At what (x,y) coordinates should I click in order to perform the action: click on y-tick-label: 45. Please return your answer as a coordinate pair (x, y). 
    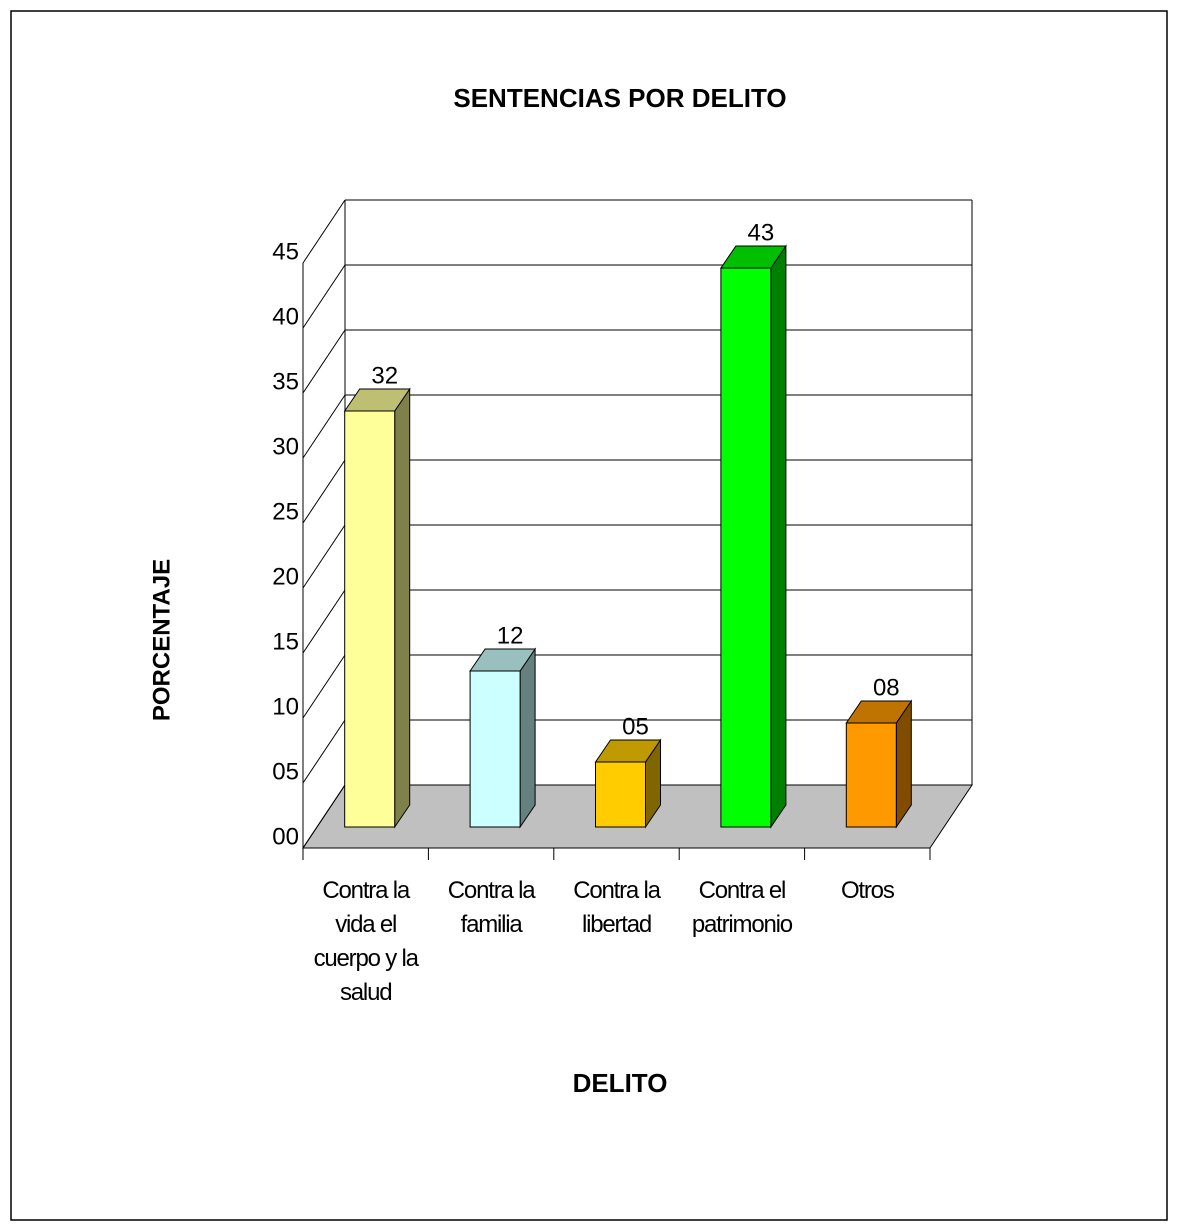
    Looking at the image, I should click on (285, 251).